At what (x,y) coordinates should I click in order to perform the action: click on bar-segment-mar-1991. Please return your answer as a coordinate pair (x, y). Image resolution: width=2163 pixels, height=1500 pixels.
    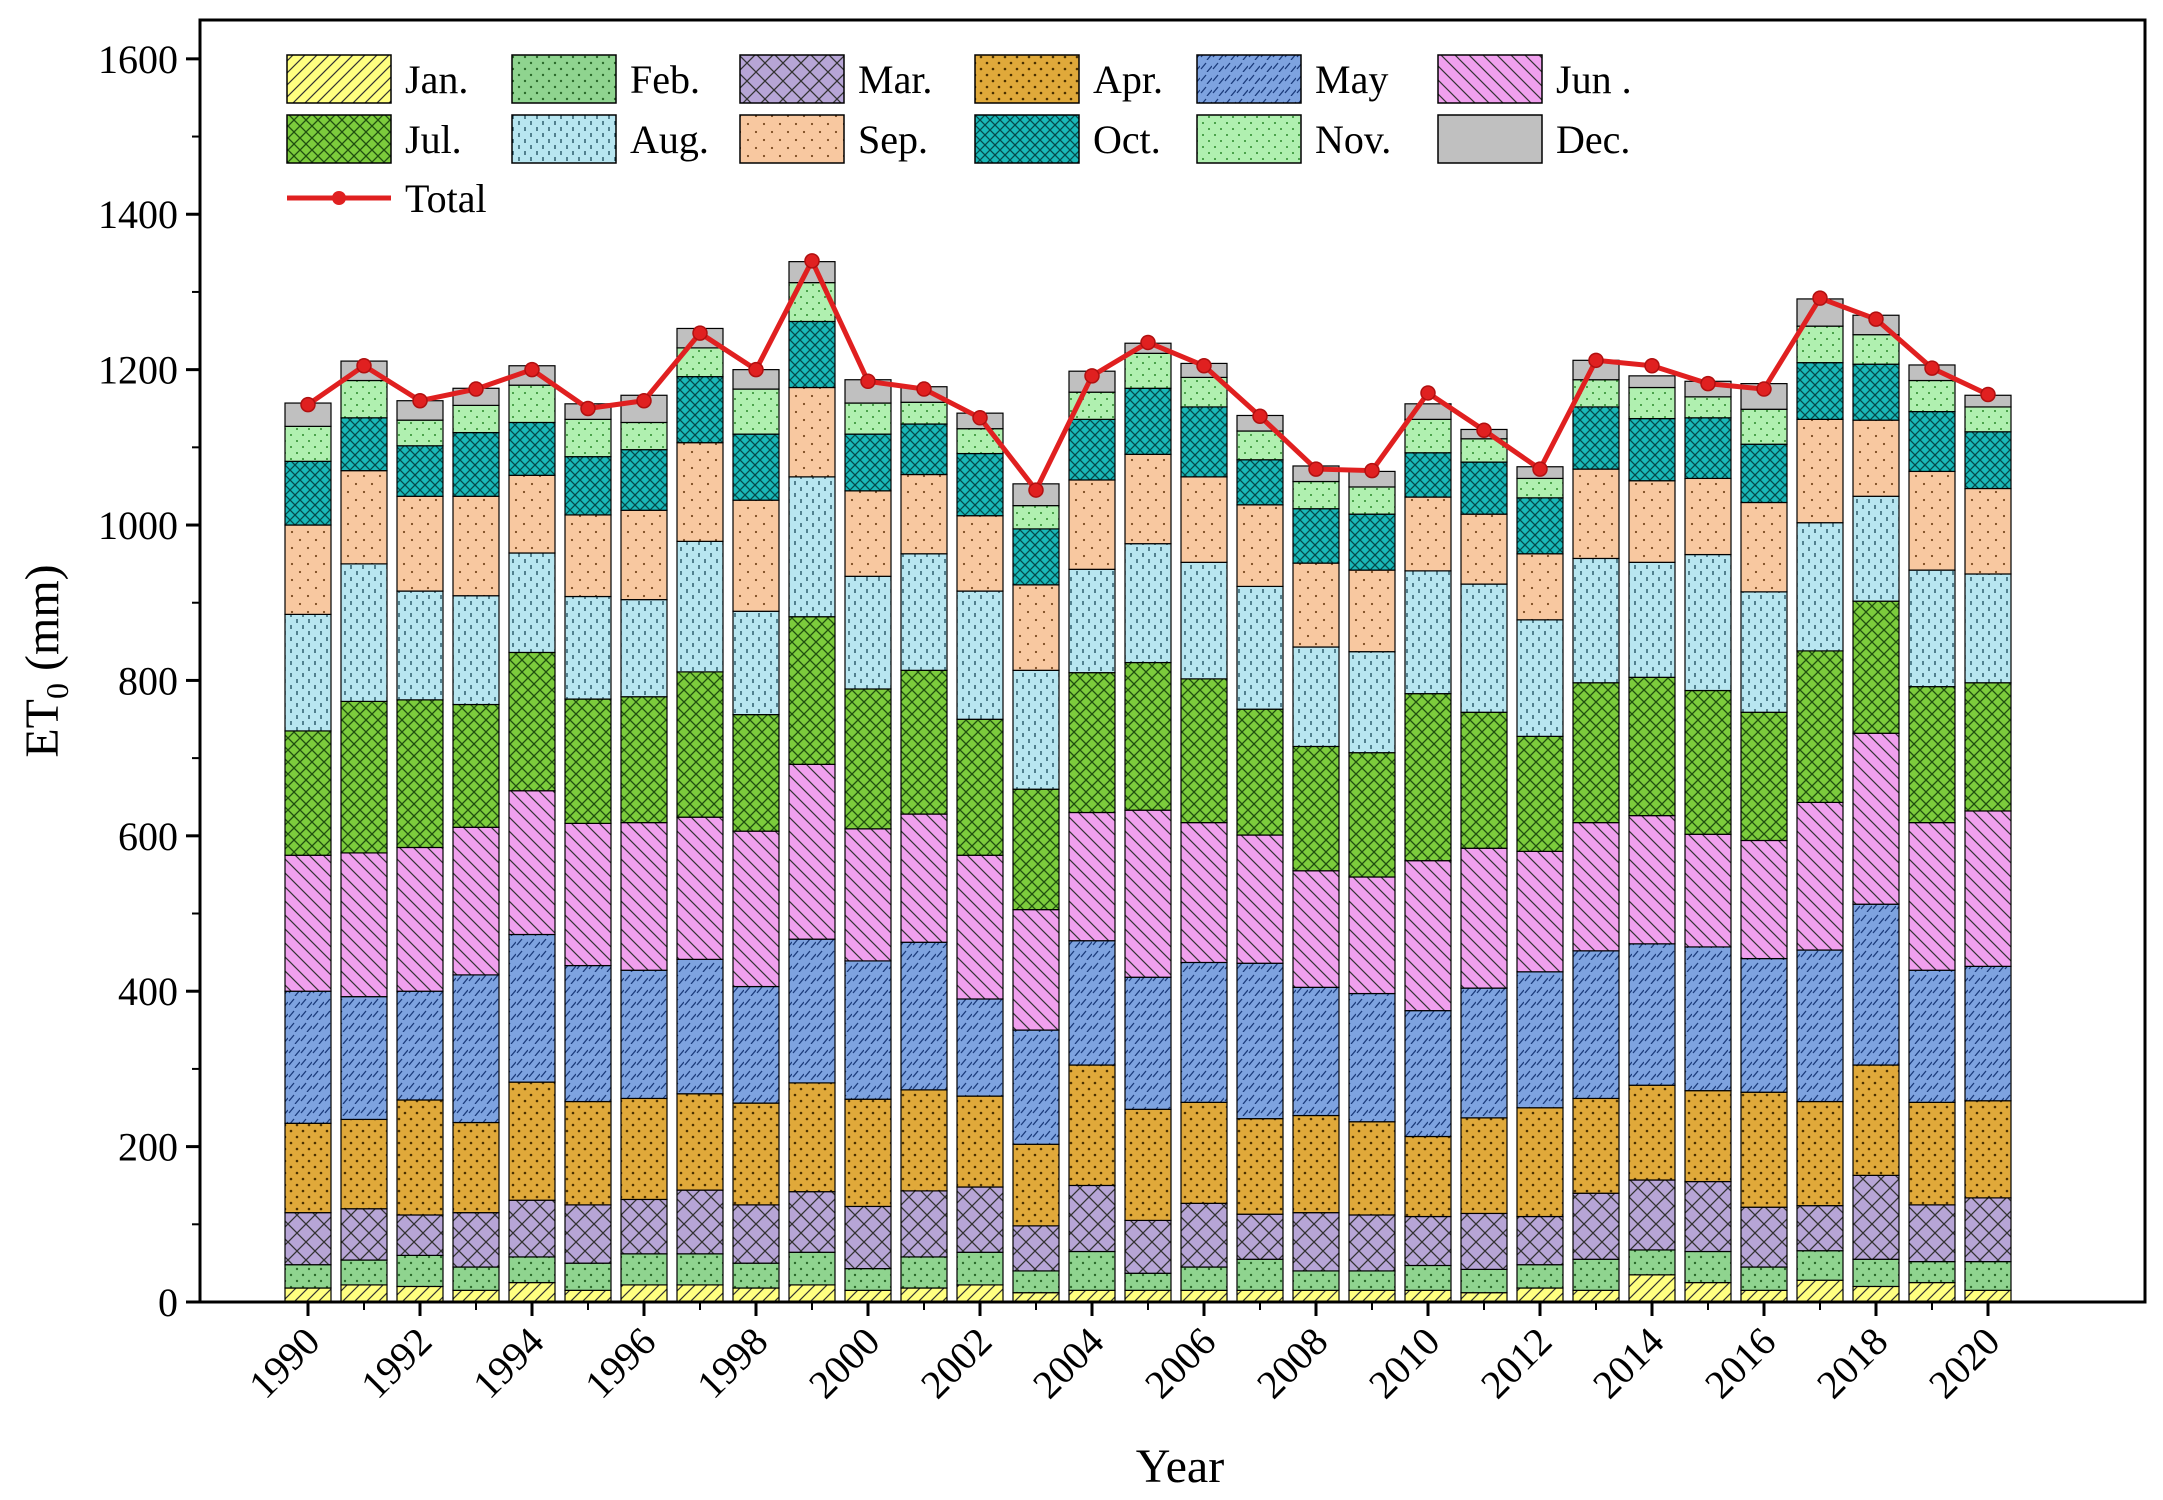
    Looking at the image, I should click on (364, 1234).